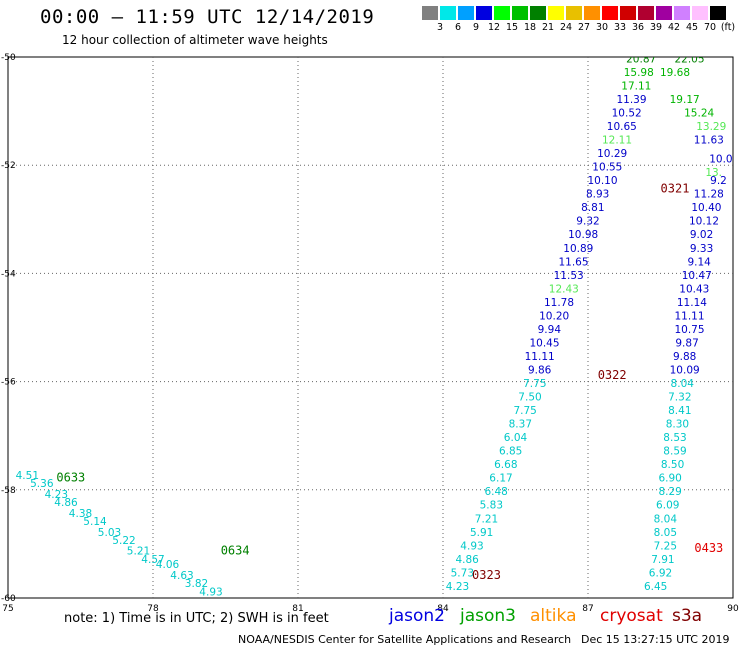  I want to click on swh-value: 9.14, so click(699, 262).